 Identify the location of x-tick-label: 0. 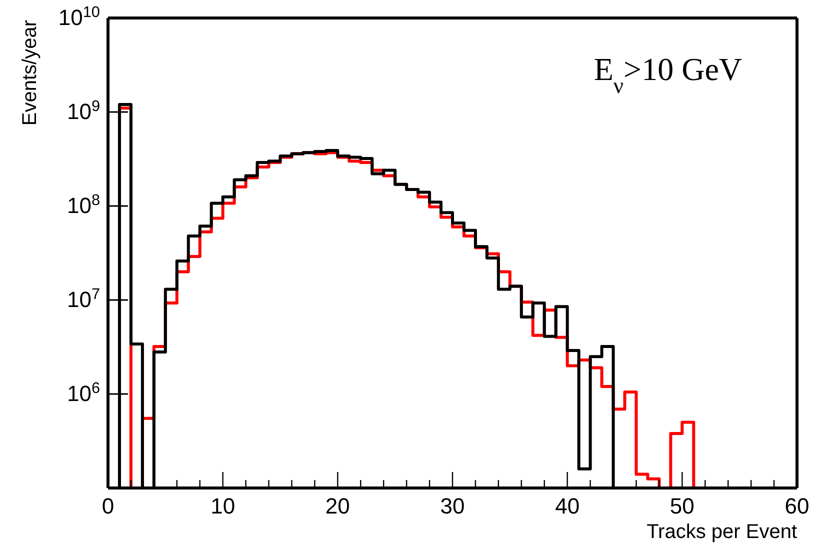
(108, 506).